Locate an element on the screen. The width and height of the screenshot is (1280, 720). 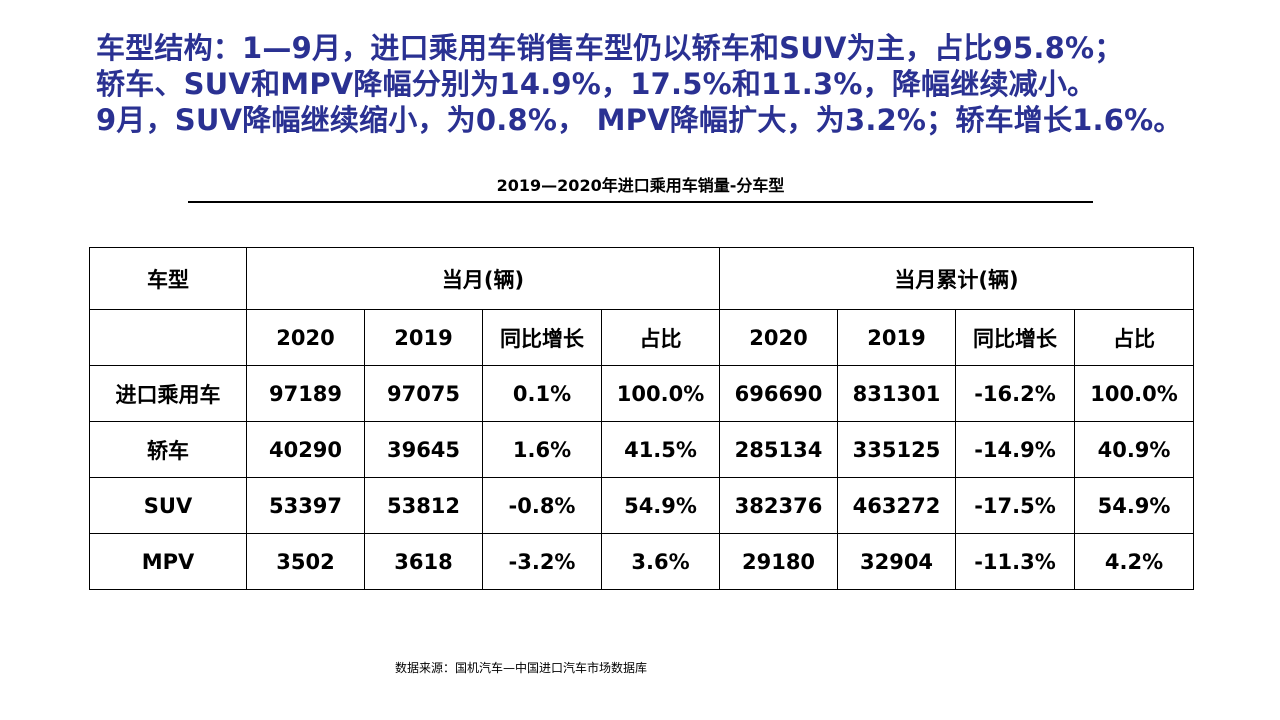
table-cell: 285134 is located at coordinates (779, 449).